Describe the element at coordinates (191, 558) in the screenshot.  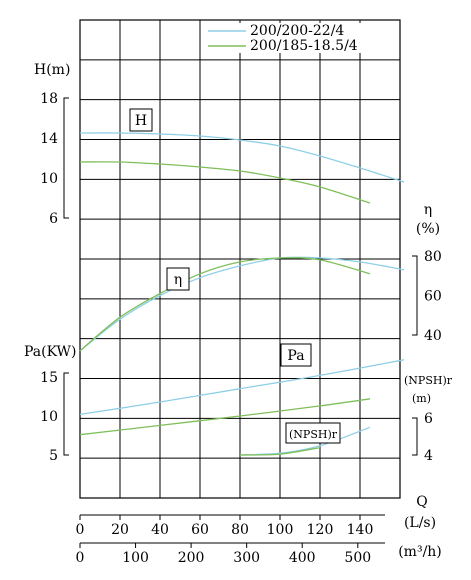
I see `m3h-tick-label: 200` at that location.